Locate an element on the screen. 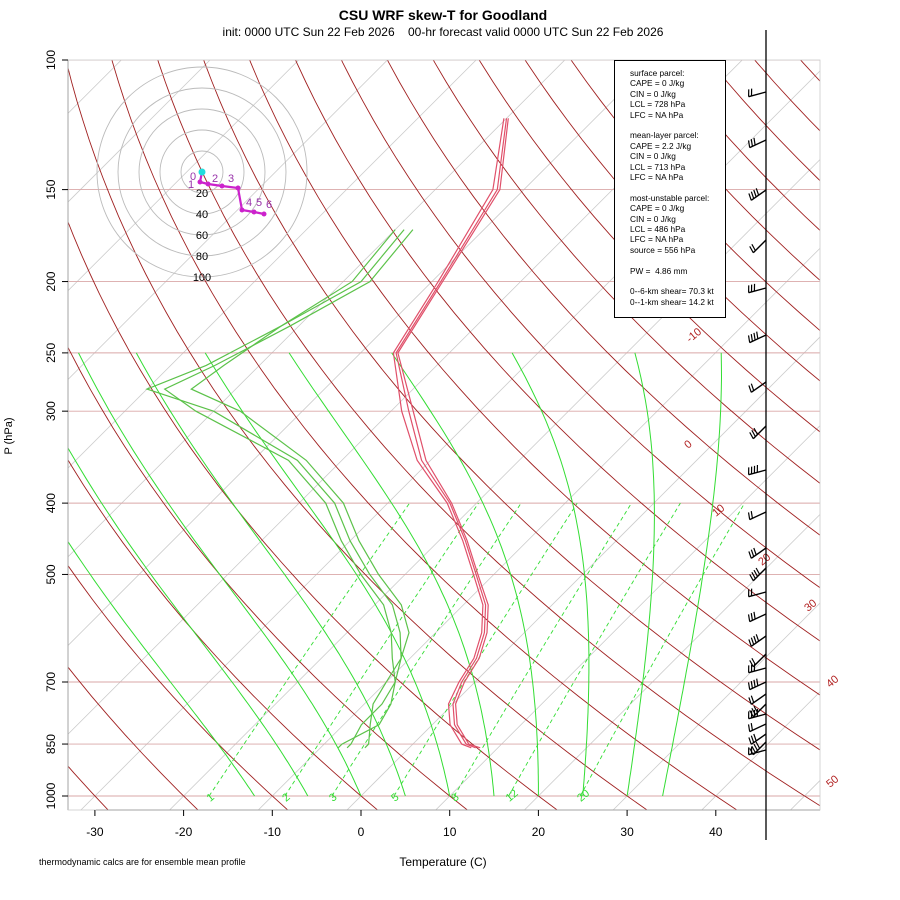 This screenshot has height=900, width=900. precipitable-water: PW = 4.86 mm is located at coordinates (659, 270).